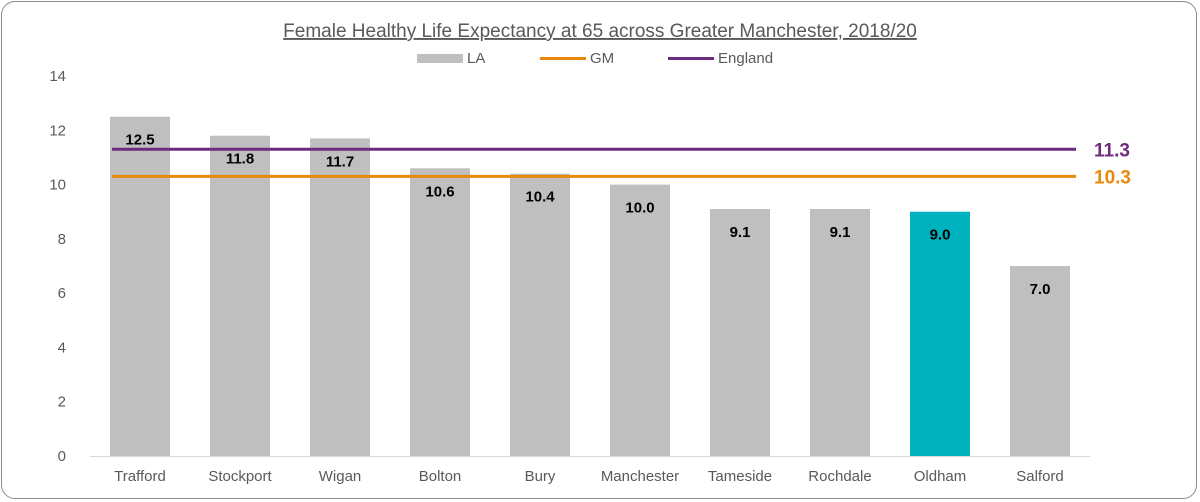  I want to click on y-tick-label: 4, so click(62, 347).